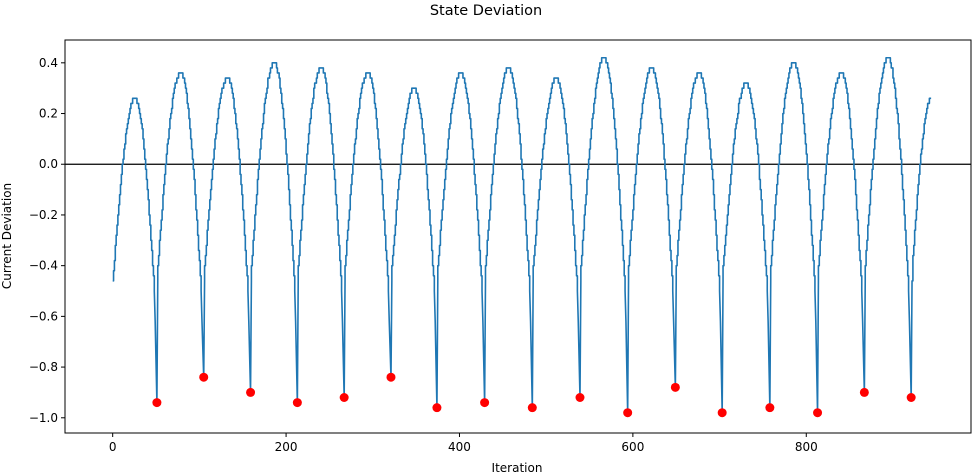  I want to click on x-tick-label: 0, so click(113, 447).